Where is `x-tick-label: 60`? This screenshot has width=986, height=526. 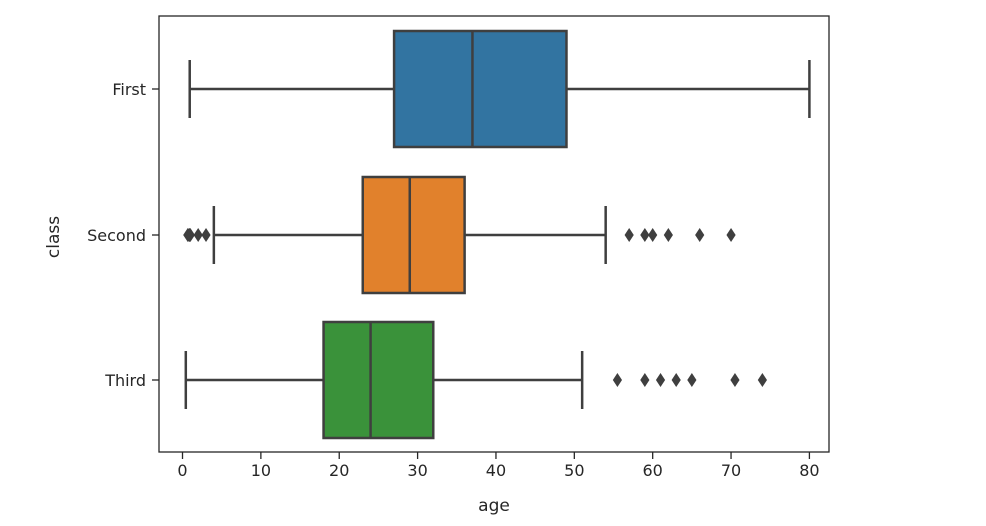 x-tick-label: 60 is located at coordinates (653, 470).